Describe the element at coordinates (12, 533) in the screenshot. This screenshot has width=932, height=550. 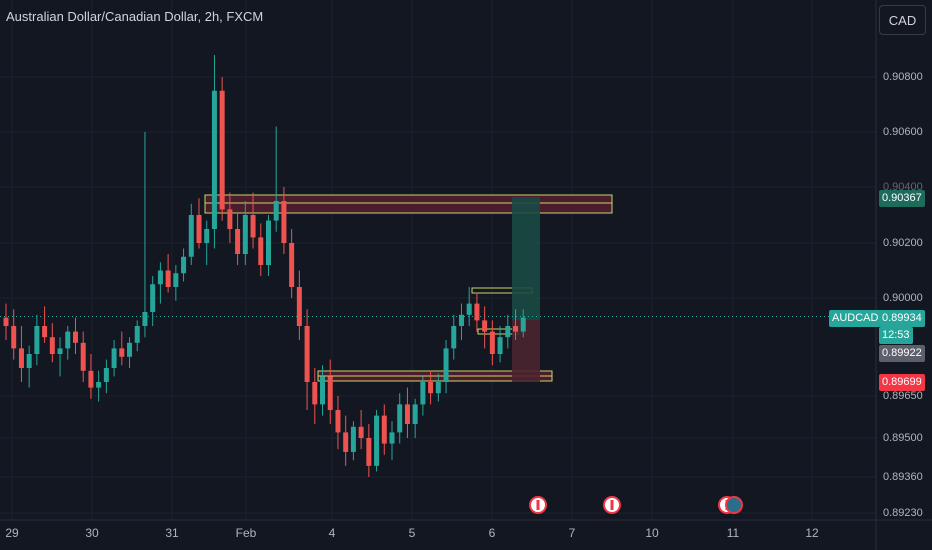
I see `time-label: 29` at that location.